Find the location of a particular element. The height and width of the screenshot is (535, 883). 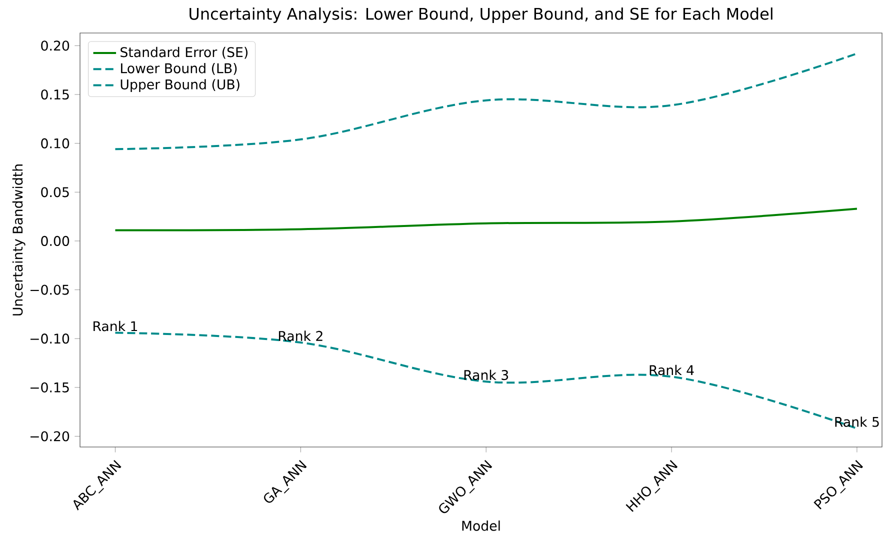

y-tick-label: −0.10 is located at coordinates (50, 338).